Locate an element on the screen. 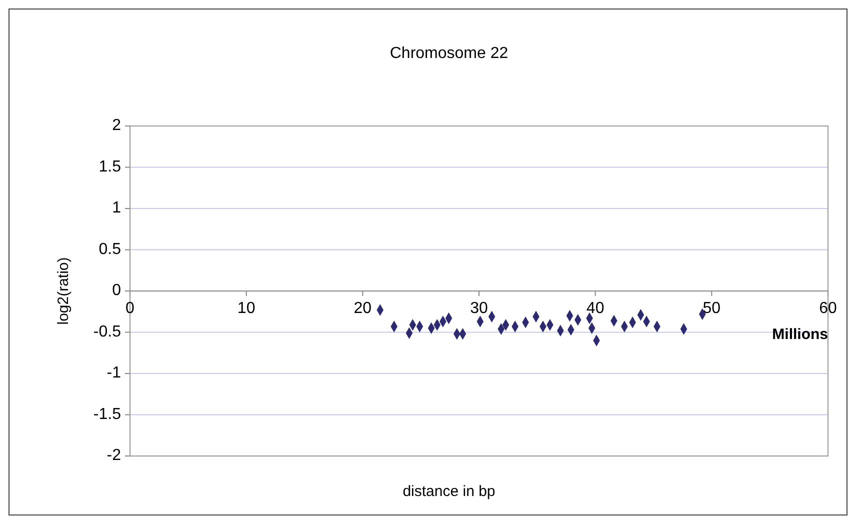 The height and width of the screenshot is (524, 856). y-tick-label: -0.5 is located at coordinates (107, 331).